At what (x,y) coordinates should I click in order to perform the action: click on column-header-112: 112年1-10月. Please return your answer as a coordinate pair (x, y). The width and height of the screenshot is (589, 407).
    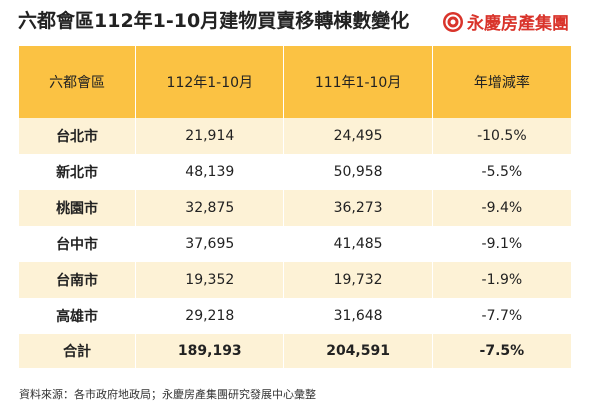
    Looking at the image, I should click on (209, 82).